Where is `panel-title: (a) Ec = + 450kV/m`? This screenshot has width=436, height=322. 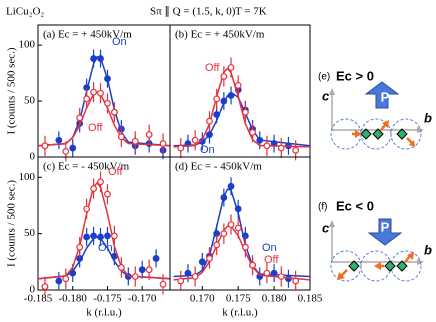
panel-title: (a) Ec = + 450kV/m is located at coordinates (87, 35).